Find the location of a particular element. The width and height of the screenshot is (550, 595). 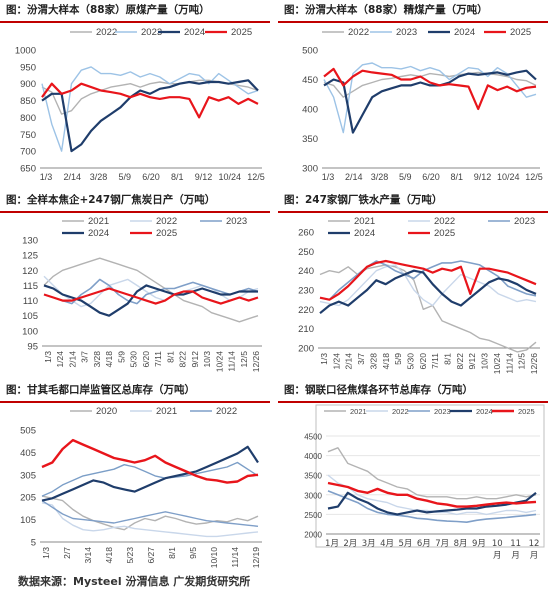

y-tick-label: 95 is located at coordinates (32, 347).